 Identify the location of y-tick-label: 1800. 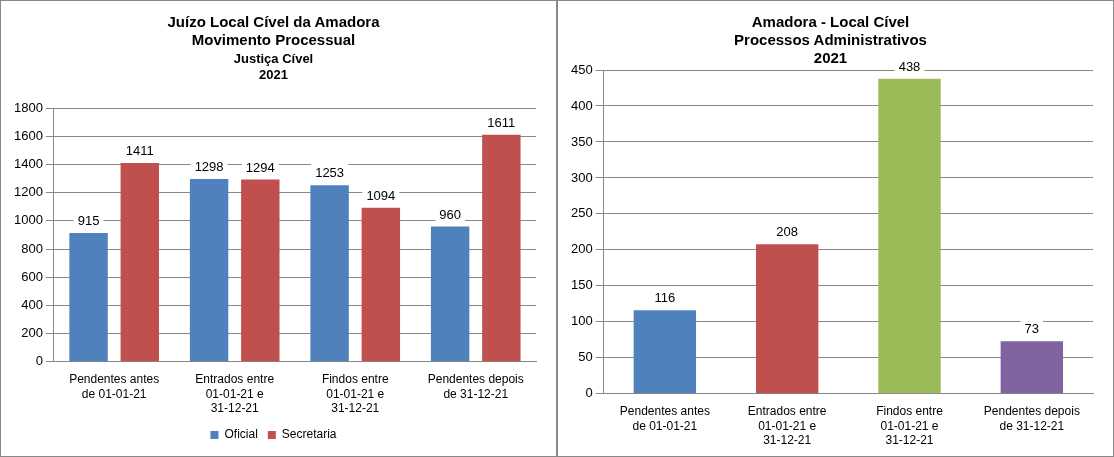
(28, 107).